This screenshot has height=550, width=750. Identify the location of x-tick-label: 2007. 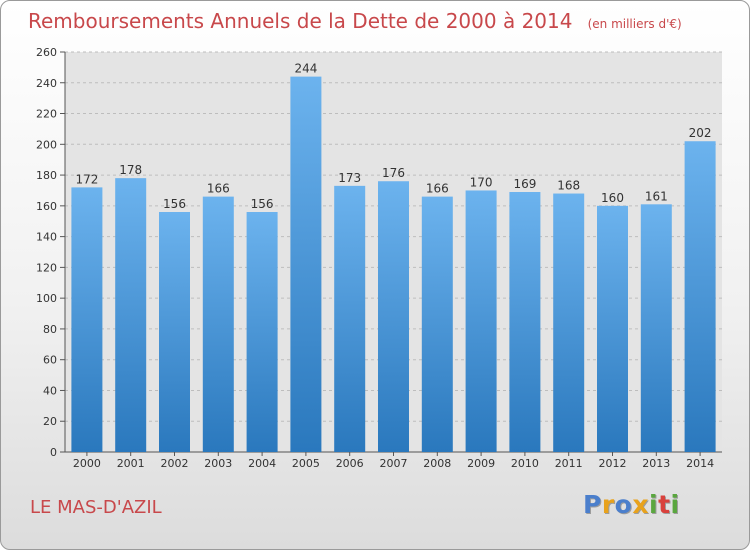
(394, 463).